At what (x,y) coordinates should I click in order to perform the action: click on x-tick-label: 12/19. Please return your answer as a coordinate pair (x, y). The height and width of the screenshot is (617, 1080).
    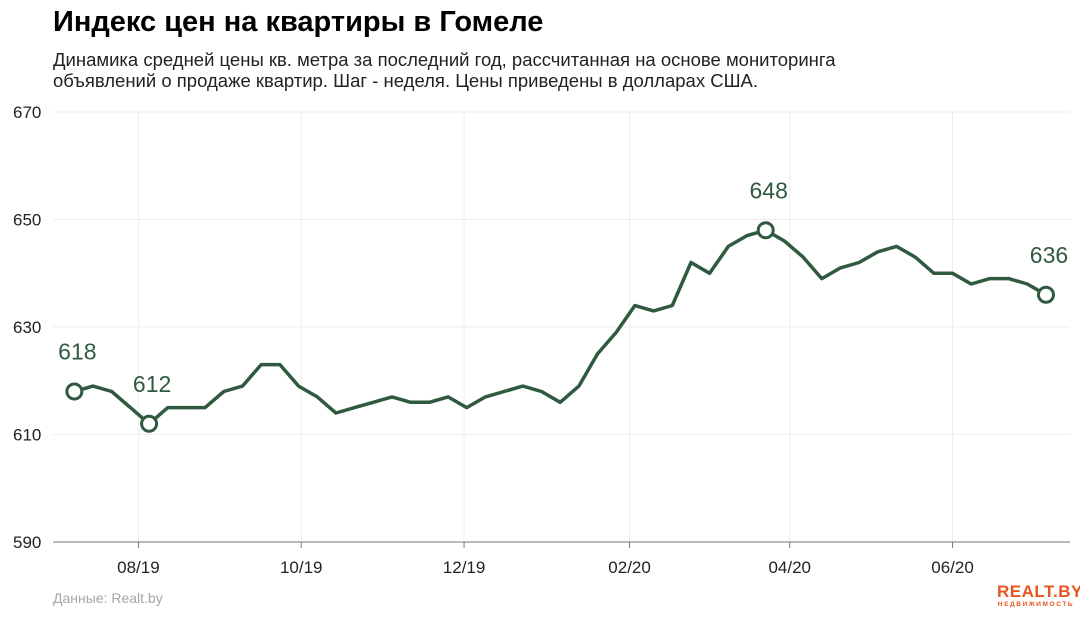
    Looking at the image, I should click on (464, 567).